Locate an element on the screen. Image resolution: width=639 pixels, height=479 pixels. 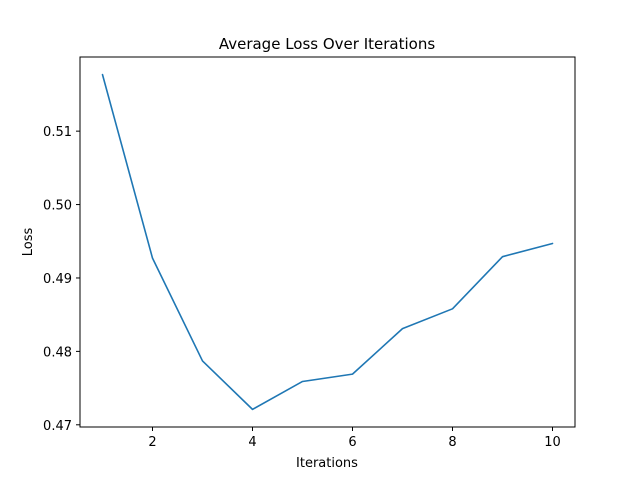
x-tick-label: 2 is located at coordinates (152, 442).